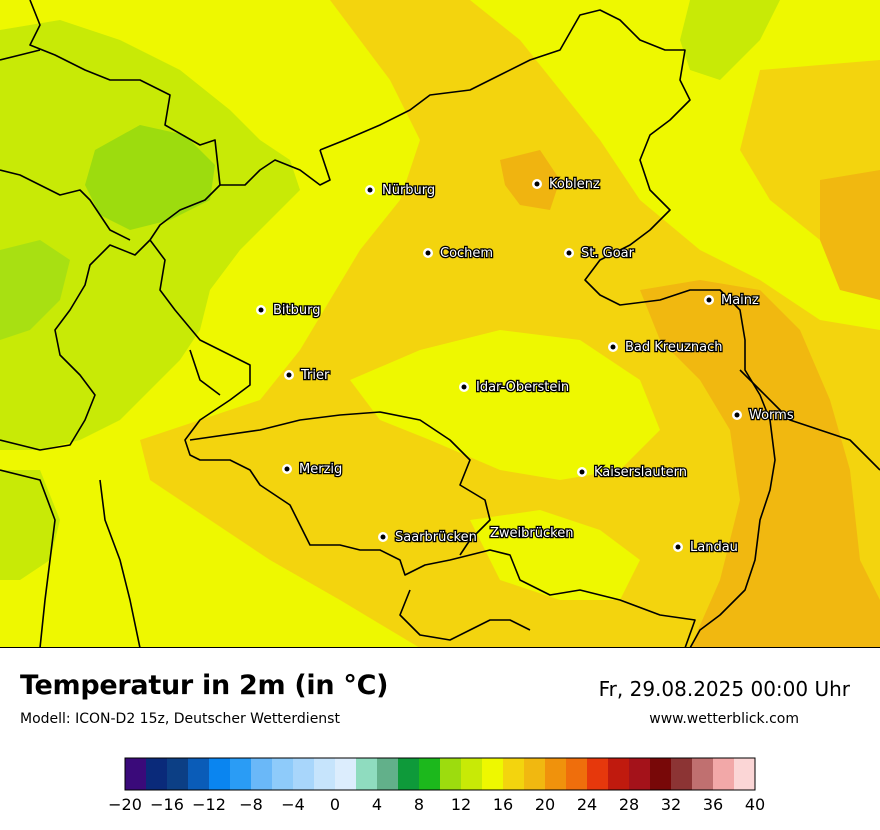 Image resolution: width=880 pixels, height=830 pixels. I want to click on colorbar-tick-label: 16, so click(503, 804).